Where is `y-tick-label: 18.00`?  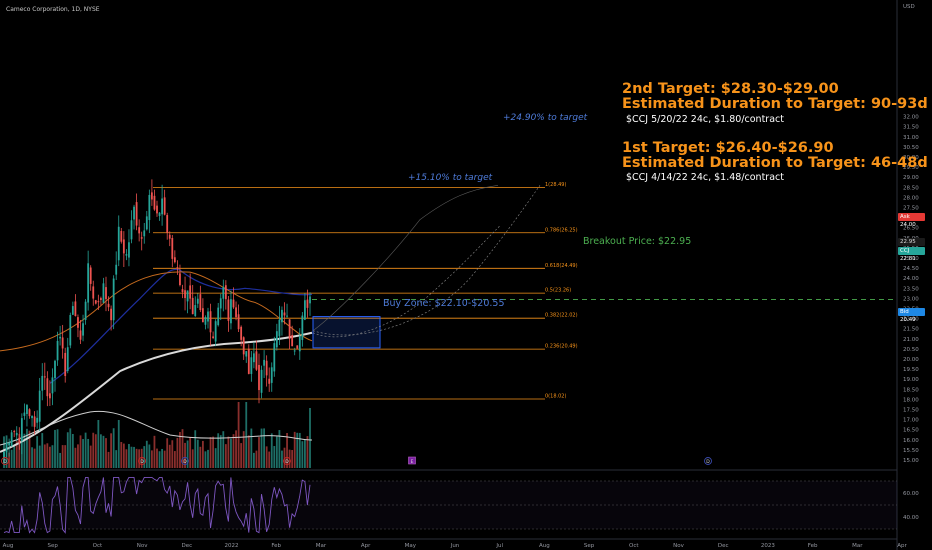 y-tick-label: 18.00 is located at coordinates (911, 400).